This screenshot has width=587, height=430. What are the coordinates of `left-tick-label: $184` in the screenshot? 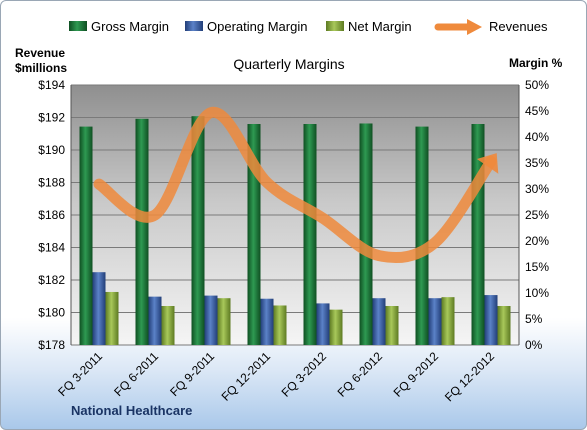 It's located at (51, 248).